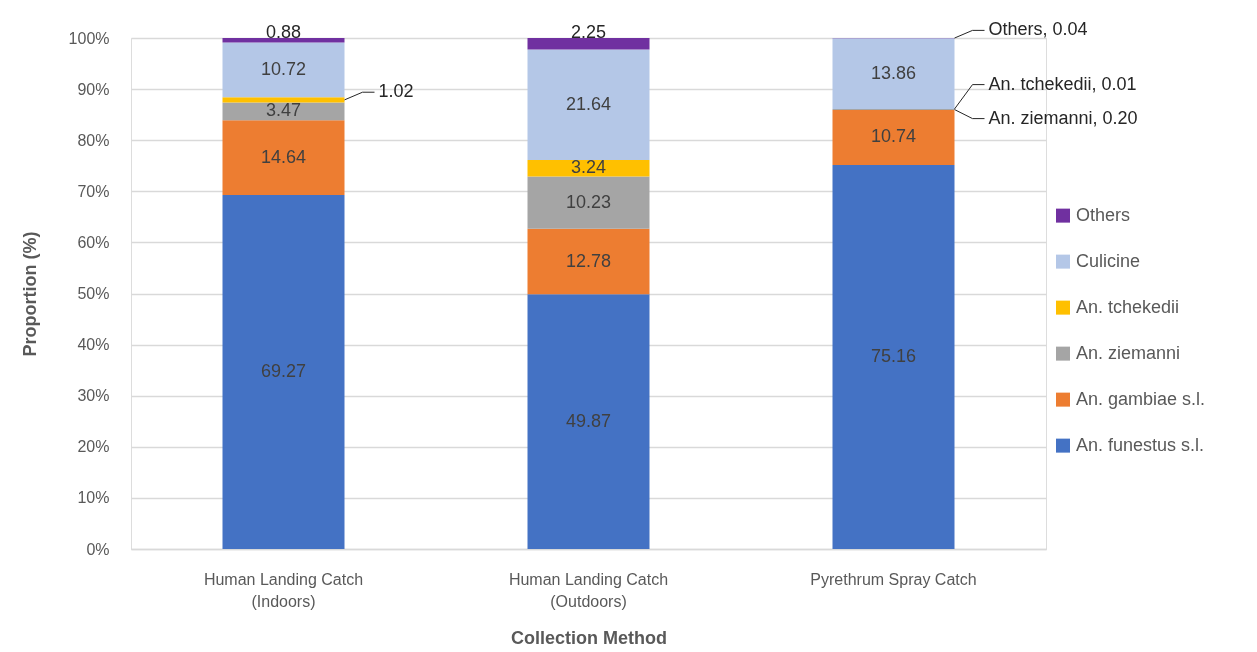 This screenshot has height=652, width=1257. I want to click on legend-label: Culicine, so click(1108, 260).